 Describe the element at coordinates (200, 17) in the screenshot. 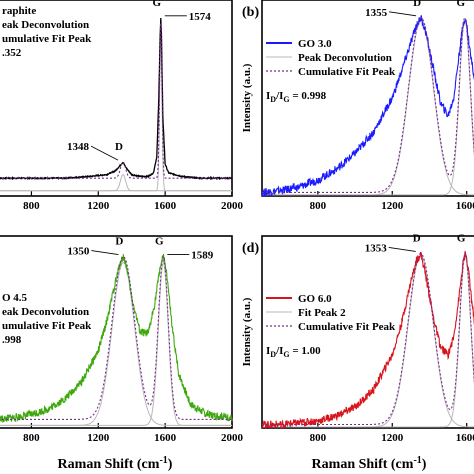

I see `peak-position-g: 1574` at that location.